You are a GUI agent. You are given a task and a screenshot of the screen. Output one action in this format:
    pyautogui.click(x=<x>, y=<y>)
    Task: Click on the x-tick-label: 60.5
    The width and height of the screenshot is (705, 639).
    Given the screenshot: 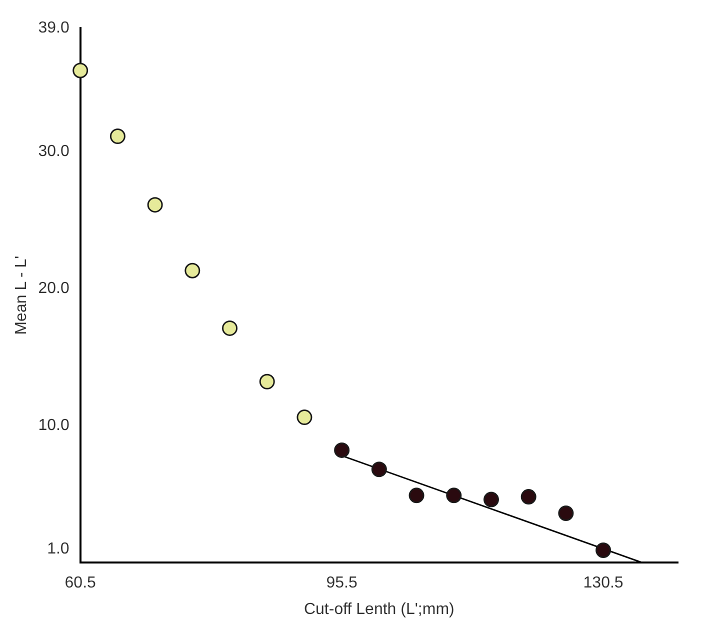 What is the action you would take?
    pyautogui.click(x=80, y=583)
    